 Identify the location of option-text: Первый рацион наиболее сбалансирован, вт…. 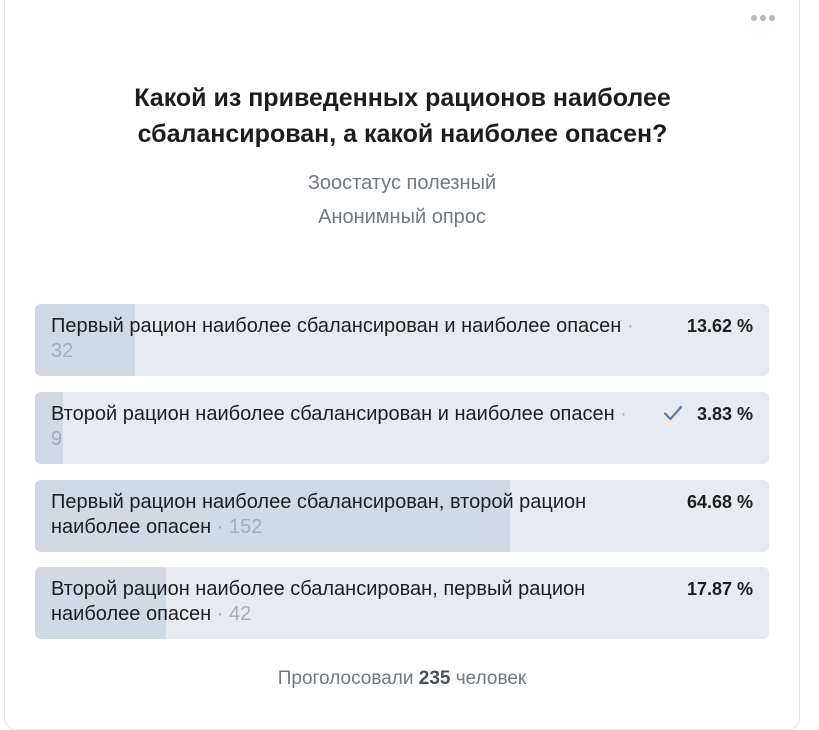
(319, 514).